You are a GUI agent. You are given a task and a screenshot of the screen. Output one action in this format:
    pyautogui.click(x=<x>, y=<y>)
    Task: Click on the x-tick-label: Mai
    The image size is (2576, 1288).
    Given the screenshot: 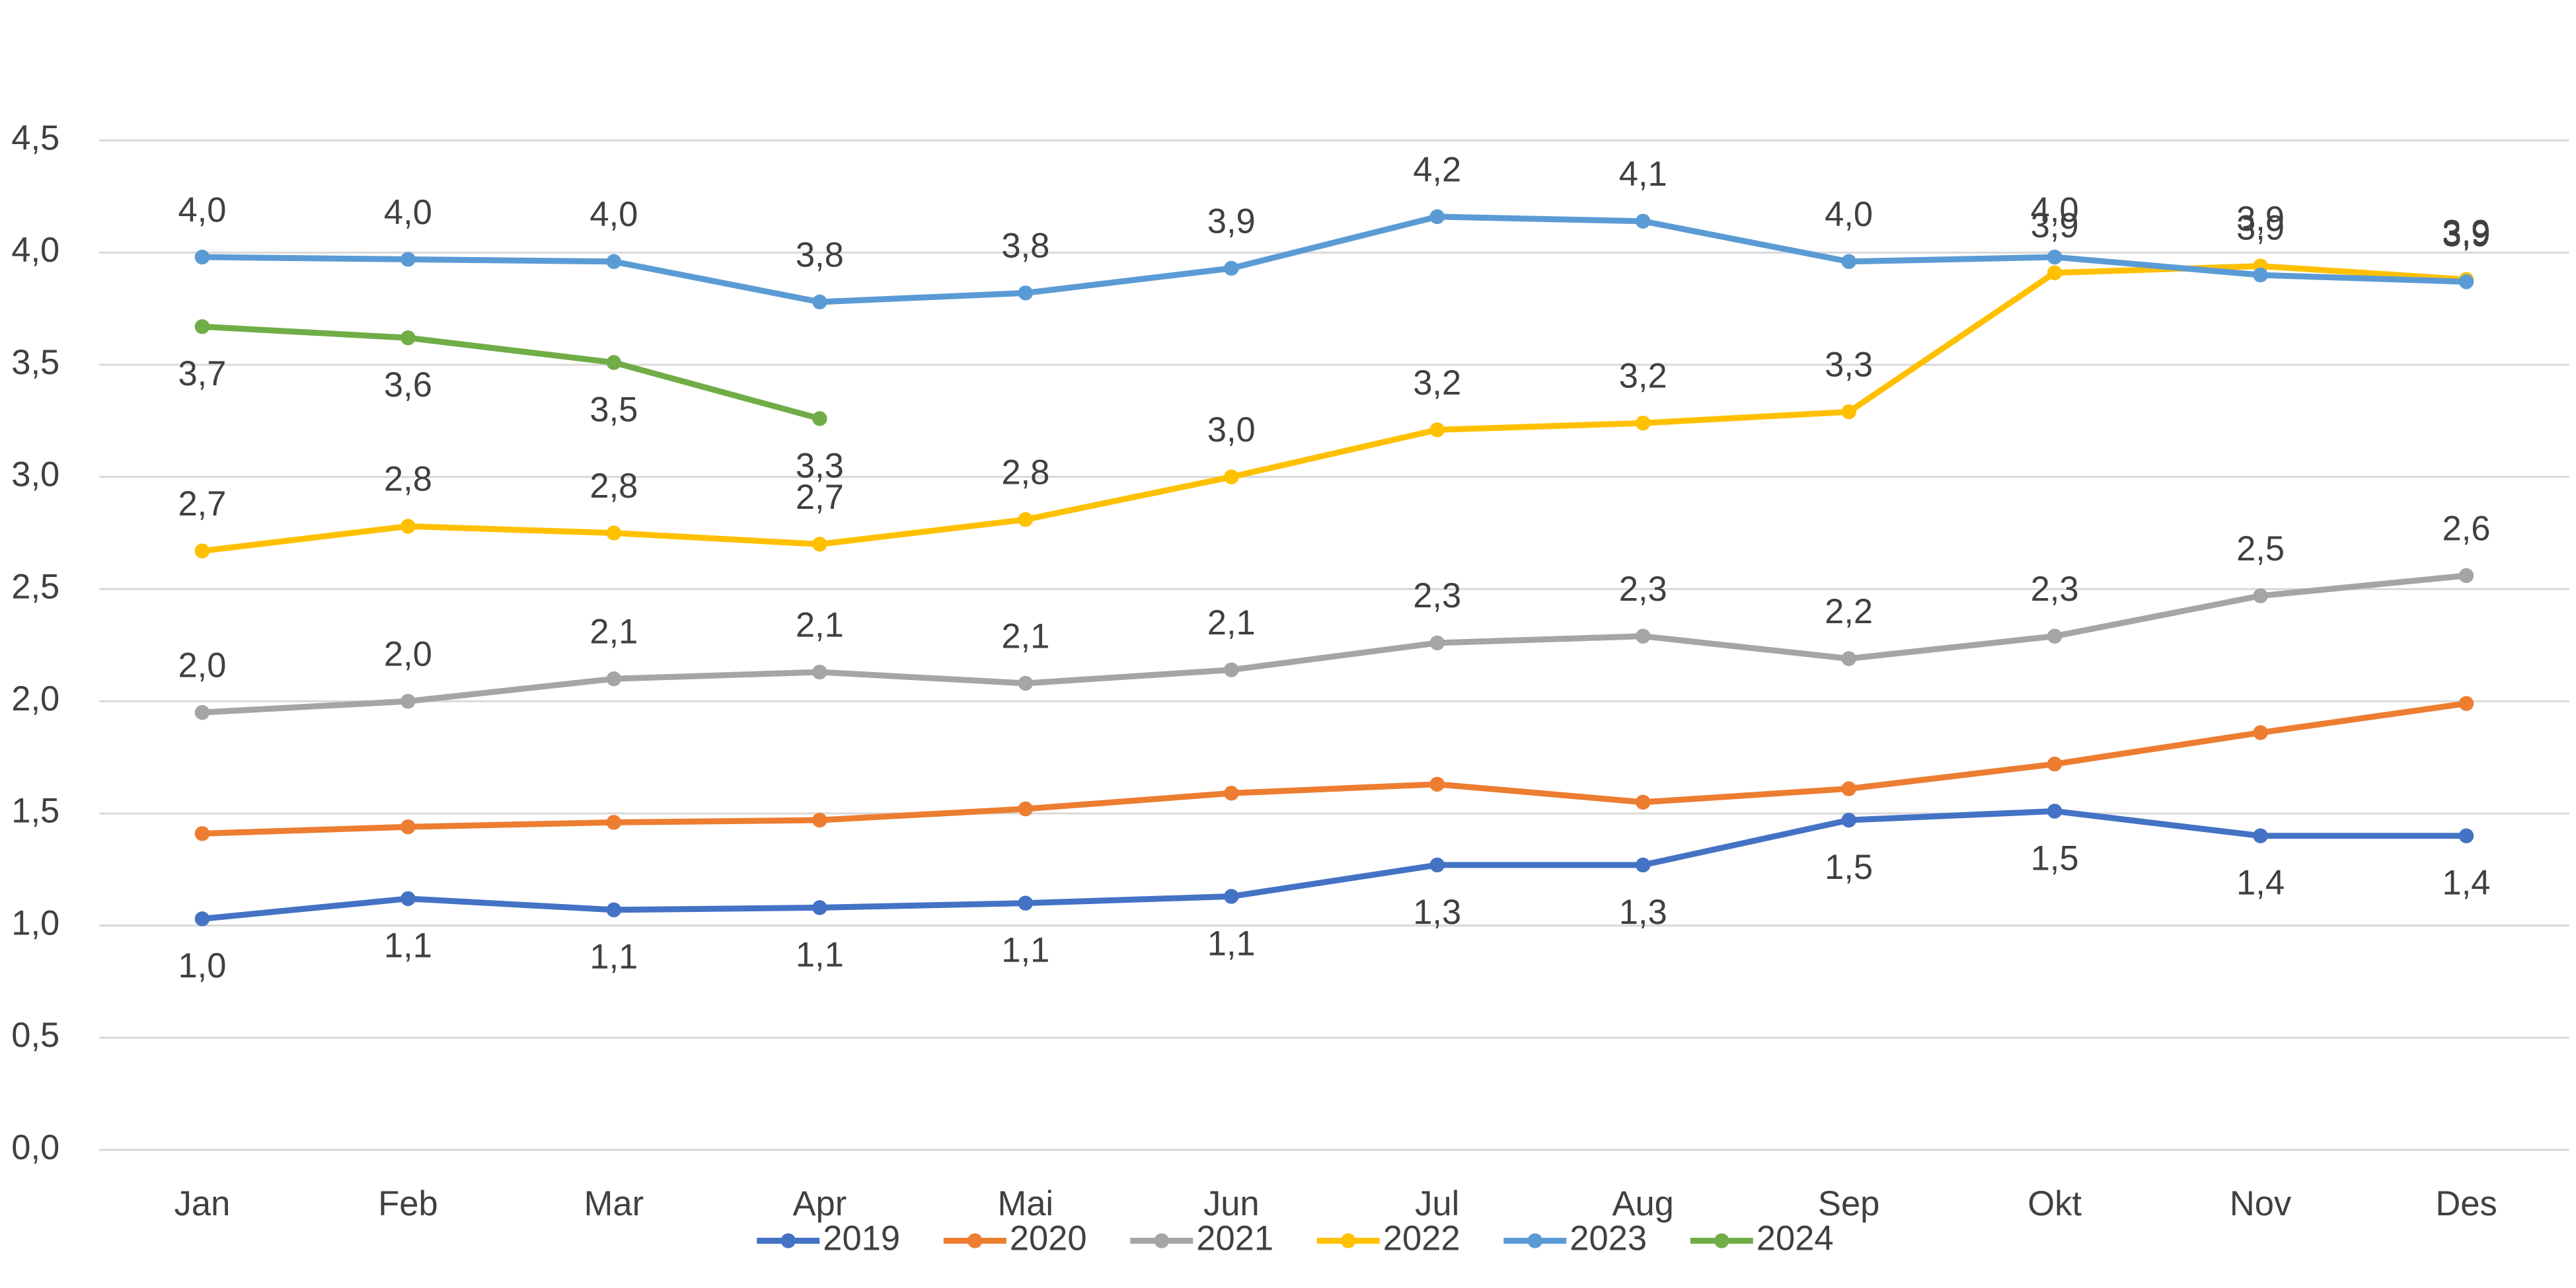 What is the action you would take?
    pyautogui.click(x=1026, y=1203)
    